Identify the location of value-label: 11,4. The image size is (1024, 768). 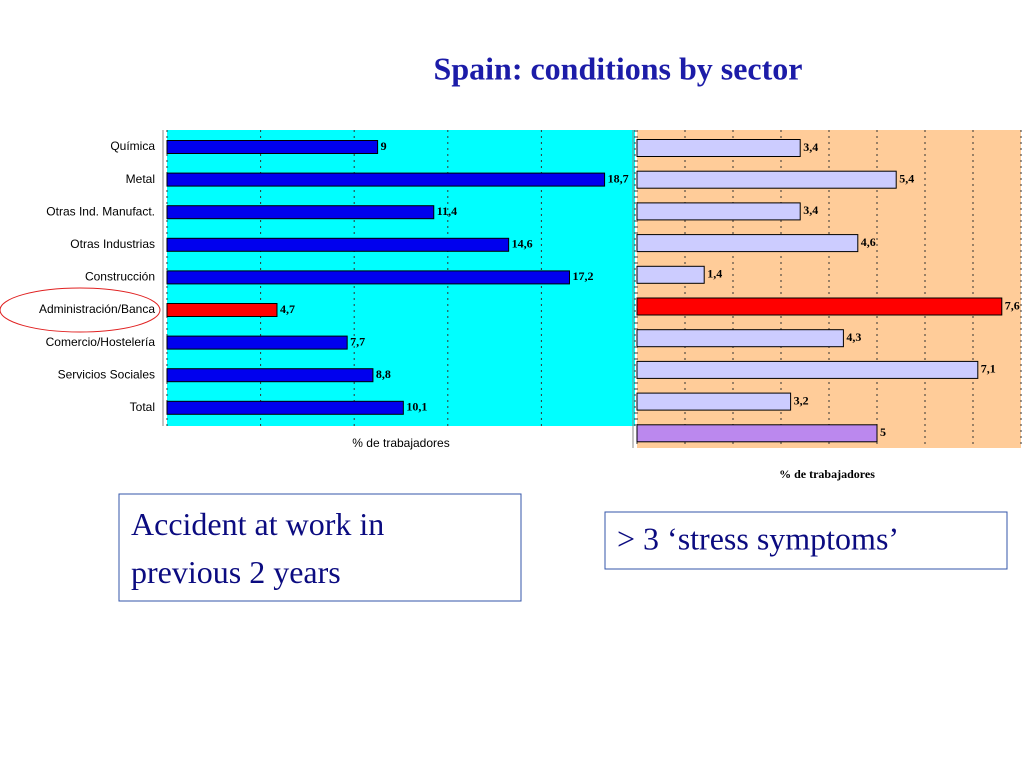
(447, 211).